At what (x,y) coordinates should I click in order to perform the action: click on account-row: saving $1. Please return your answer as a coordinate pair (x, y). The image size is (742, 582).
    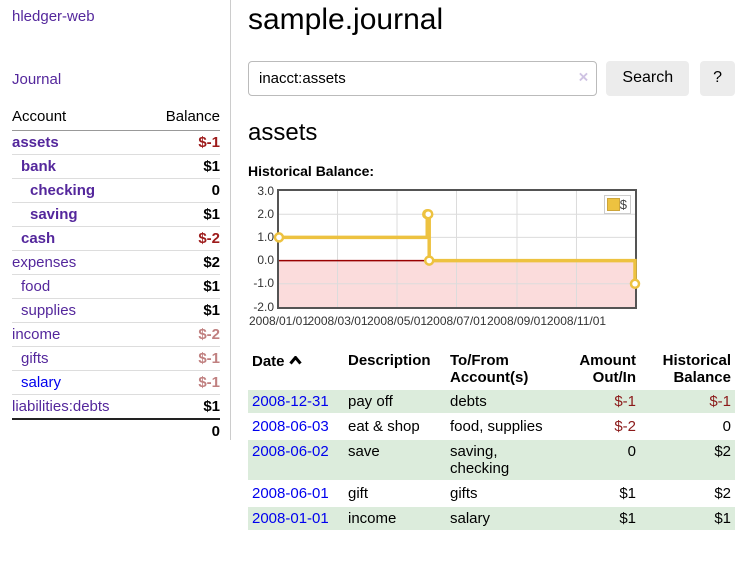
    Looking at the image, I should click on (116, 214).